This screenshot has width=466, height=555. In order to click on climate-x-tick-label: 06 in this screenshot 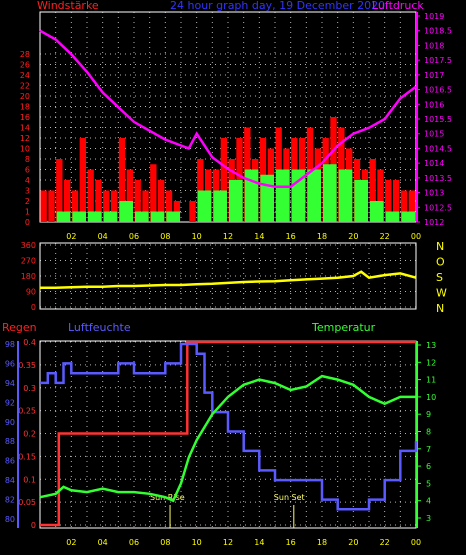, I will do `click(134, 542)`.